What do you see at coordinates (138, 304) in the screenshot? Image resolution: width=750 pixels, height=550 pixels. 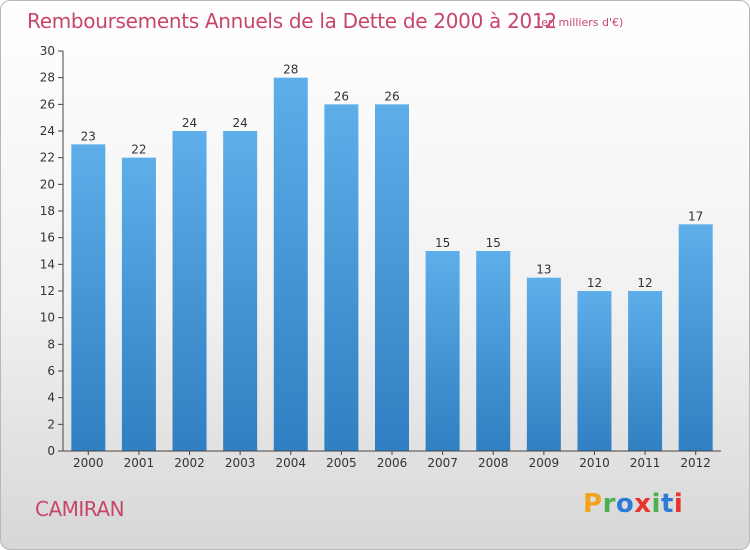 I see `bar-2001` at bounding box center [138, 304].